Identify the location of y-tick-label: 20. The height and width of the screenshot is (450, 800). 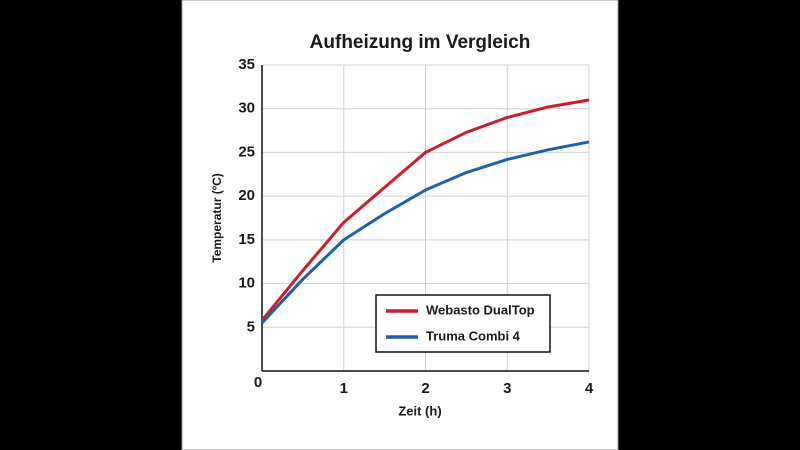
(246, 195).